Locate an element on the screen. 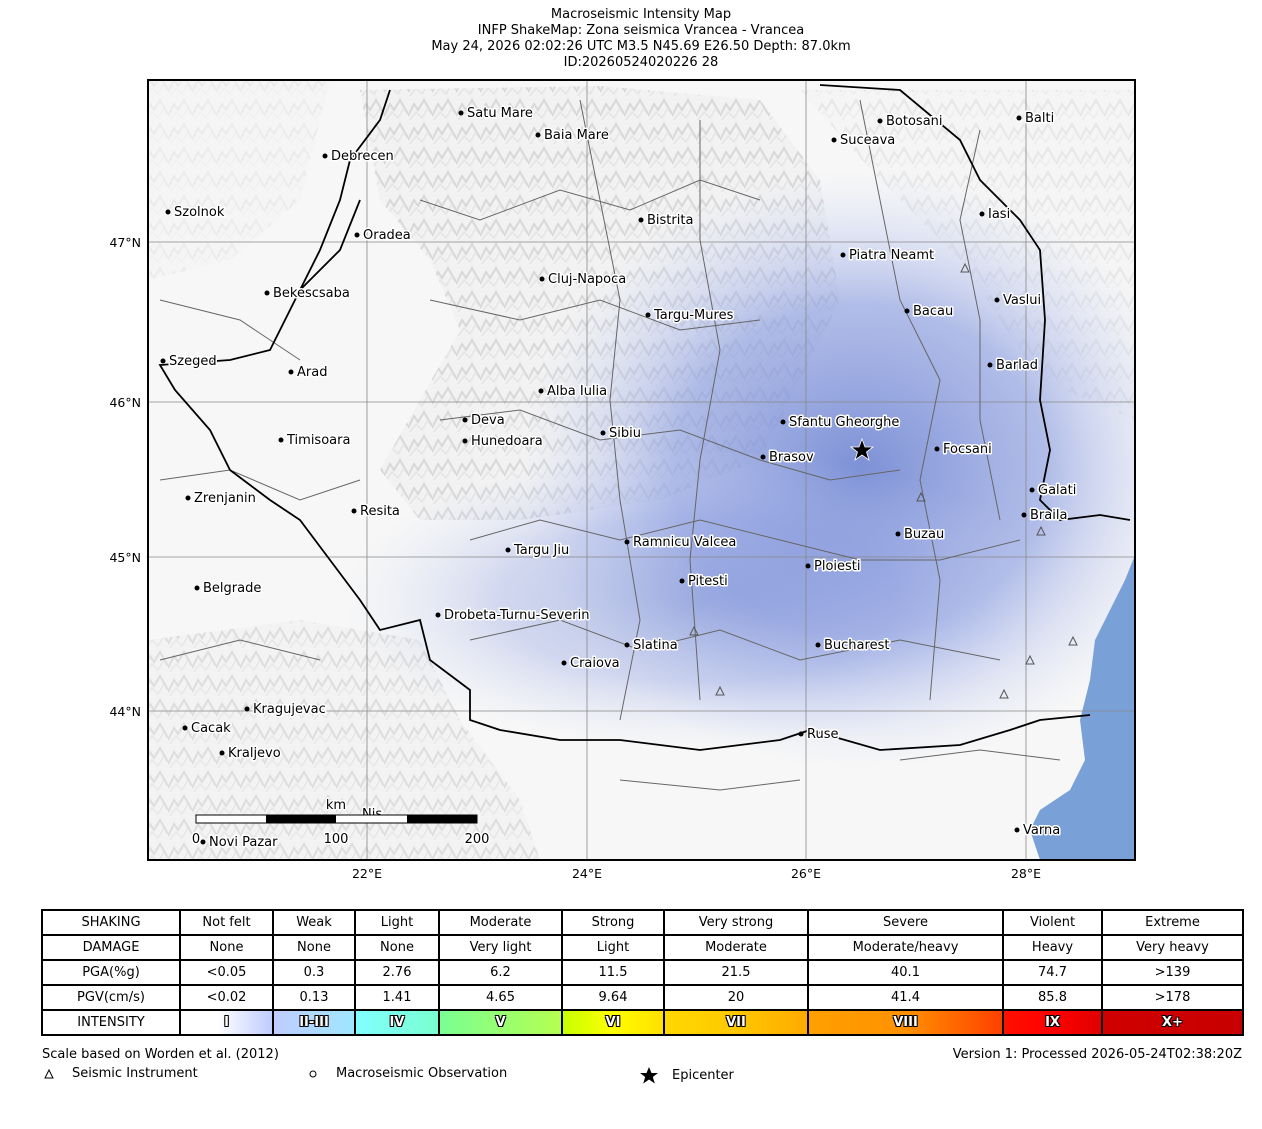 This screenshot has width=1262, height=1129. svg-text: Bistrita is located at coordinates (670, 220).